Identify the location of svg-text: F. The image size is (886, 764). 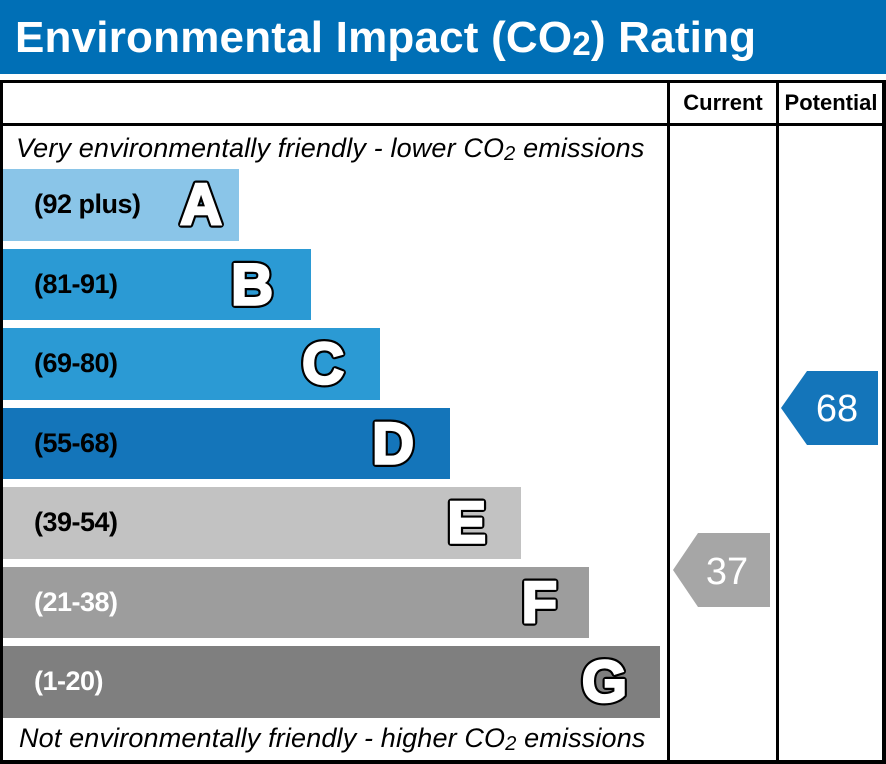
(539, 602).